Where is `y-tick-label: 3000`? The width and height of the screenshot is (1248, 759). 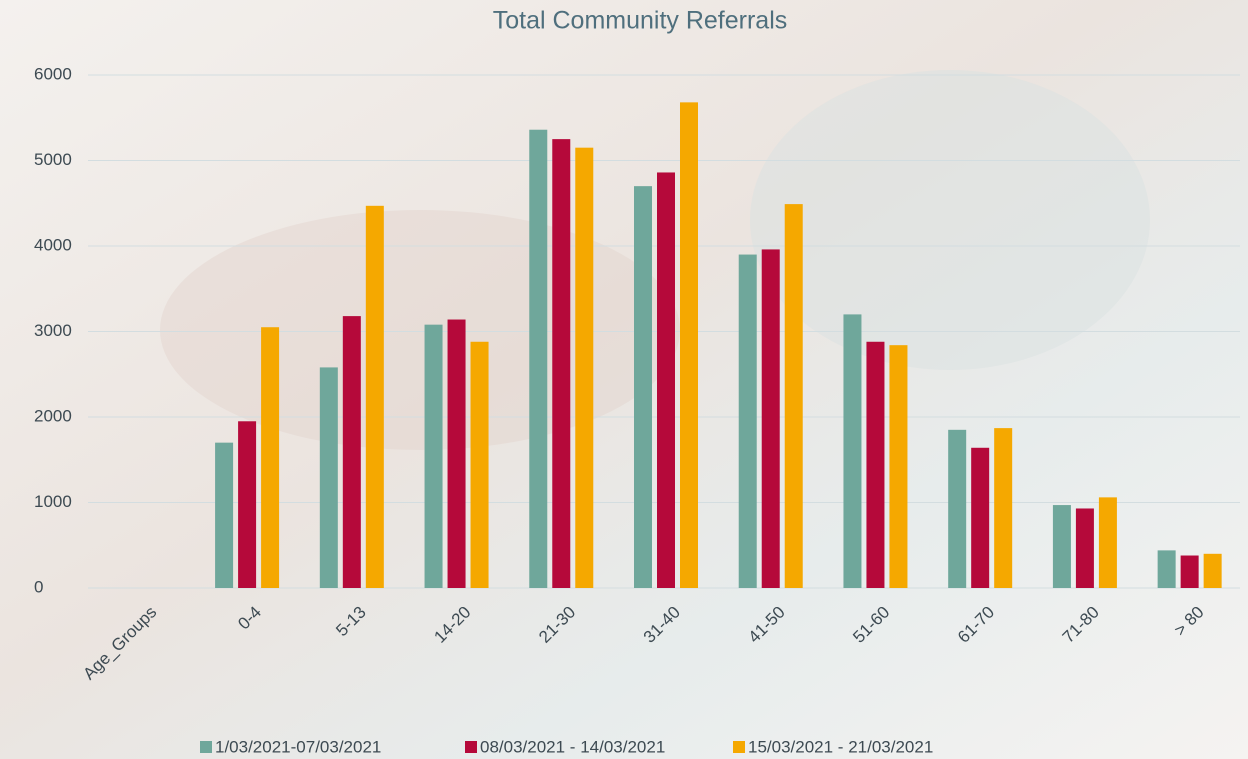
y-tick-label: 3000 is located at coordinates (53, 330).